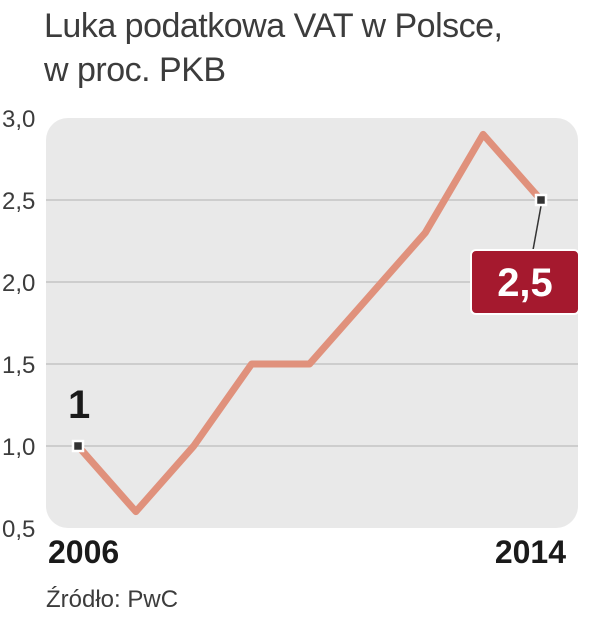 This screenshot has height=619, width=589. I want to click on end-value-callout-box, so click(525, 282).